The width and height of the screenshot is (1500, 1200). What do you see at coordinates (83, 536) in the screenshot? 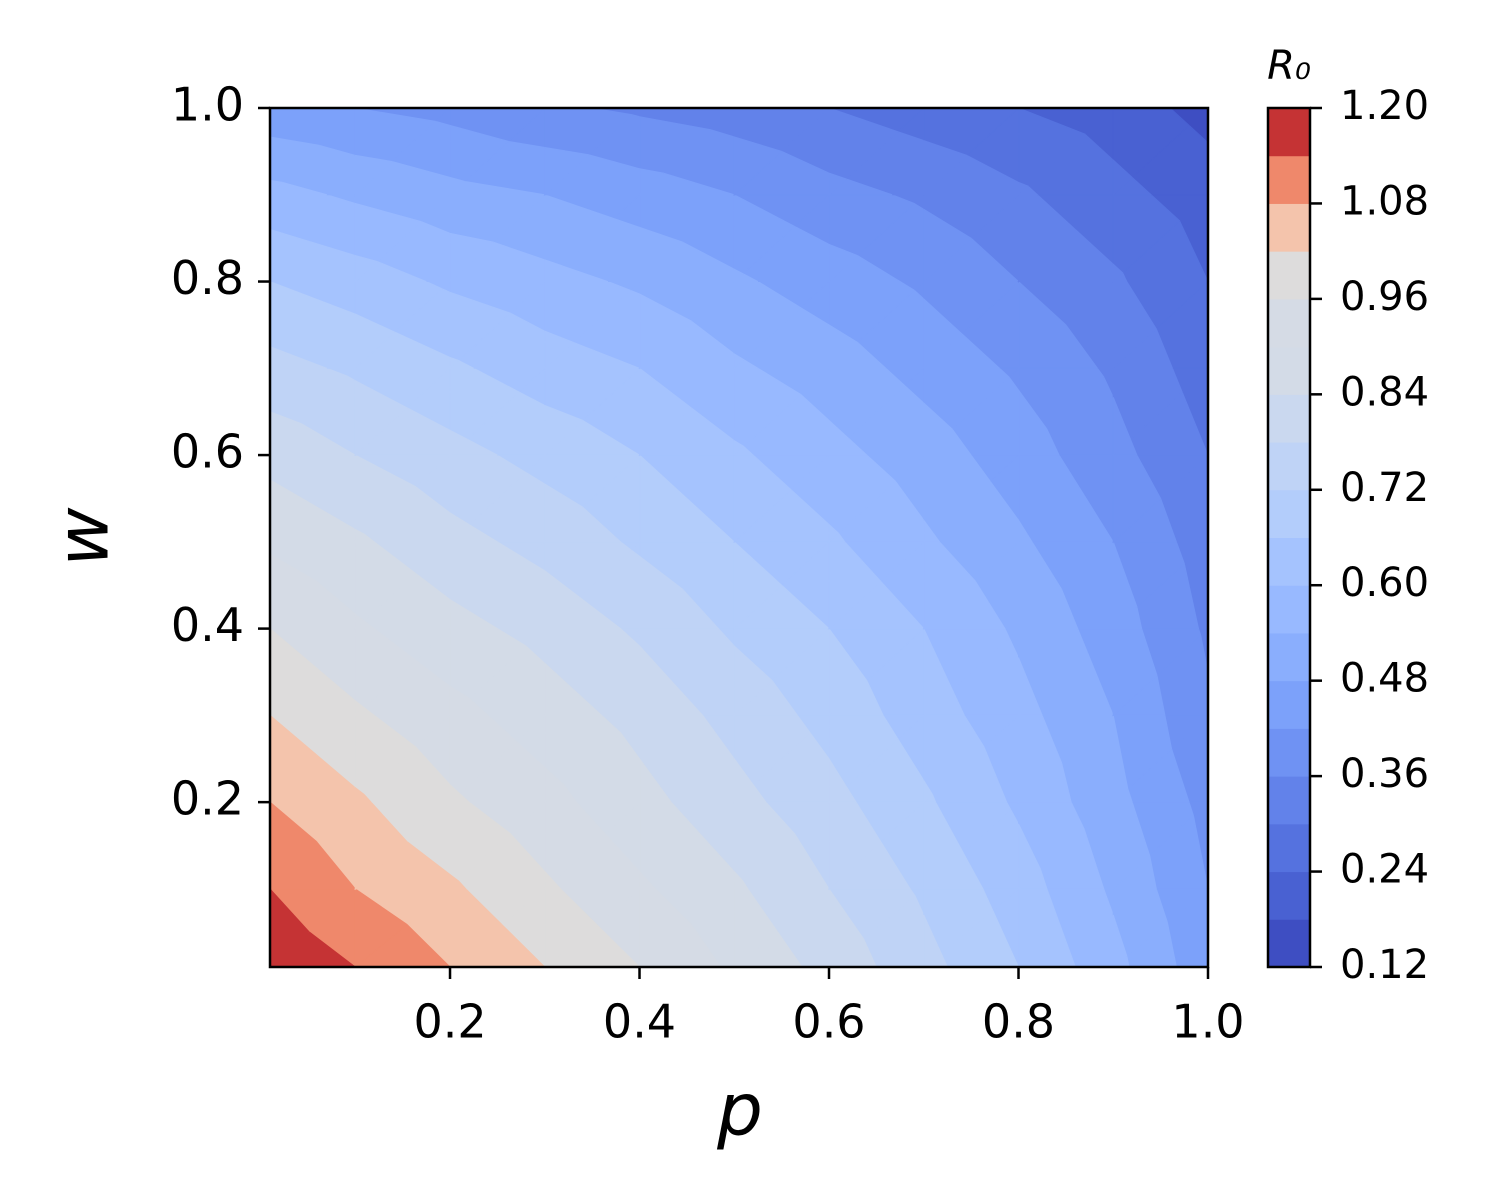
I see `y-axis-label: w` at bounding box center [83, 536].